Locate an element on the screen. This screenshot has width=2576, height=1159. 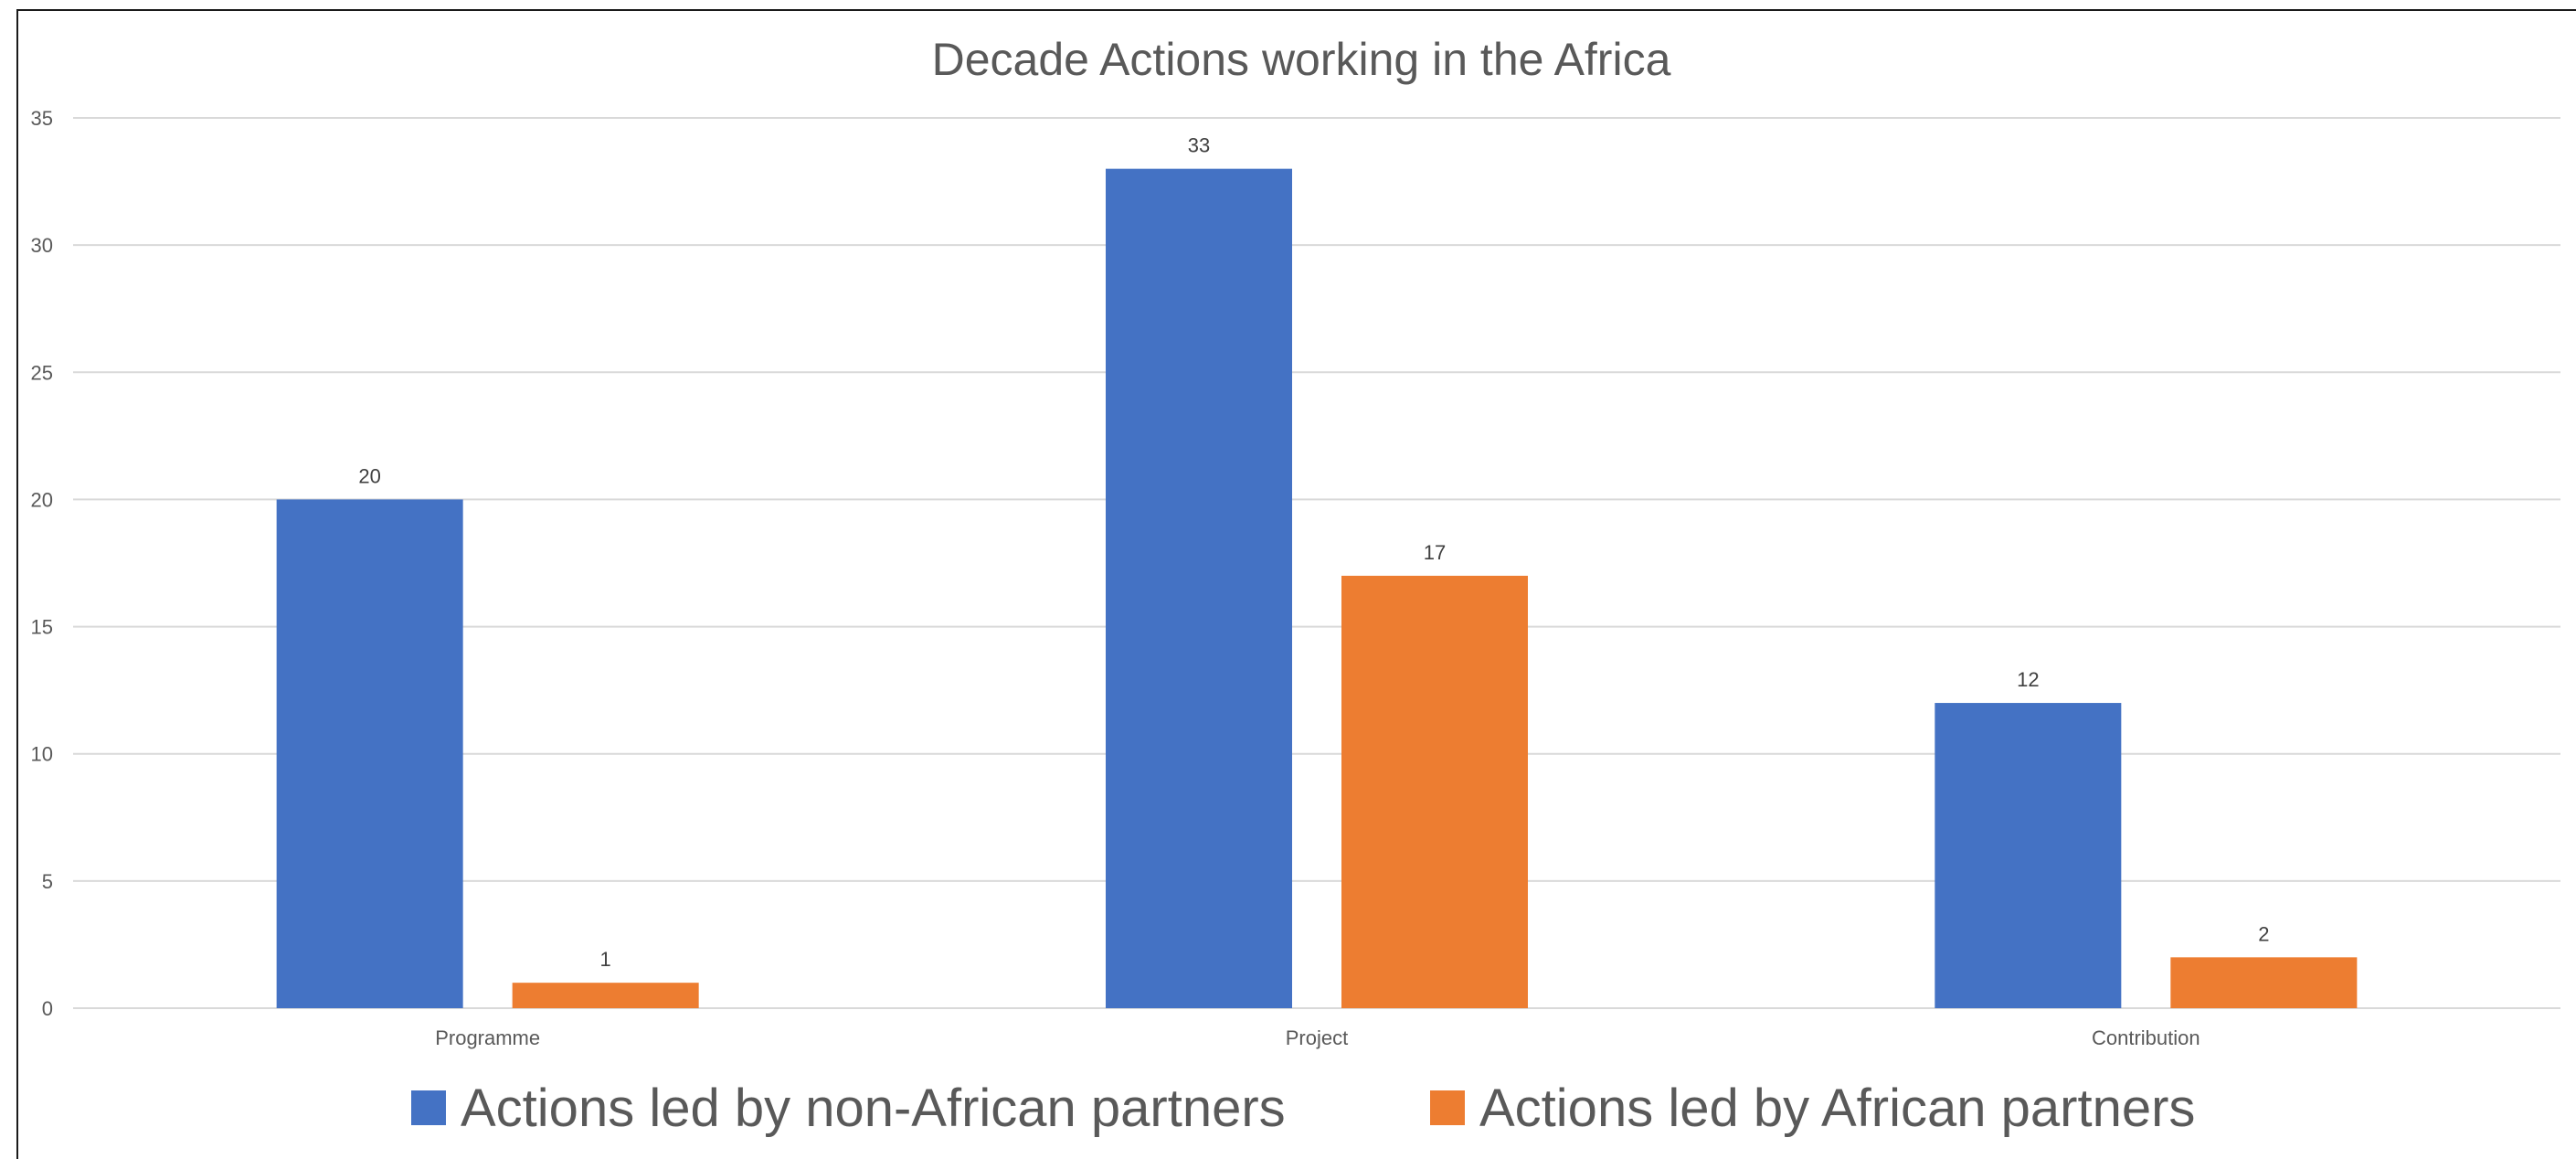
x-axis-category-labels: Programme Project Contribution is located at coordinates (1317, 1037).